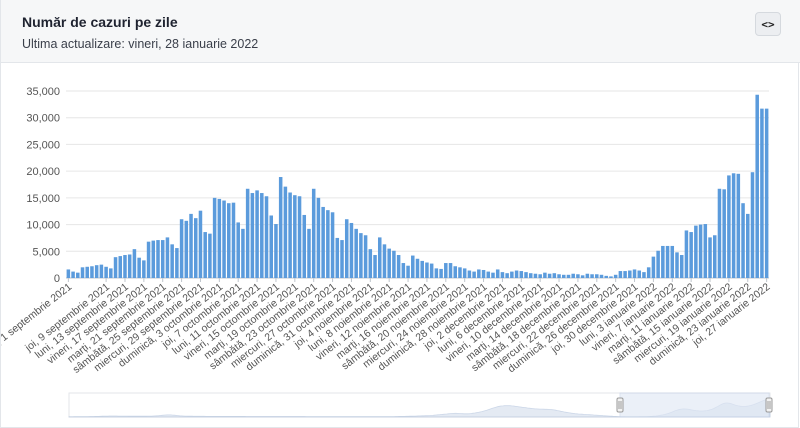  I want to click on navigator-right-handle, so click(769, 405).